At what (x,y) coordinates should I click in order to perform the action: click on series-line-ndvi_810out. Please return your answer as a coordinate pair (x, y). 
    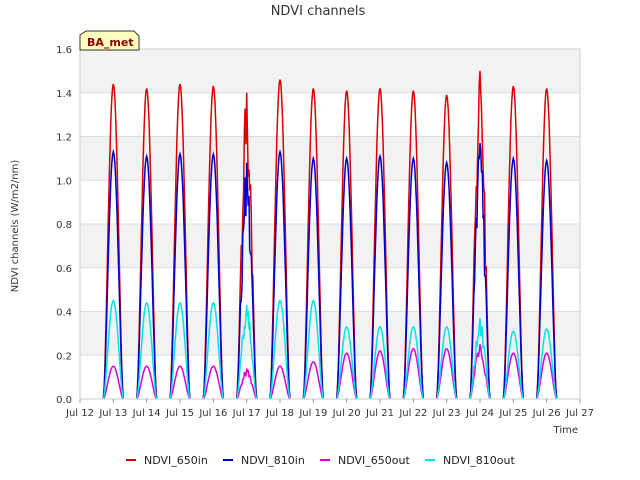
    Looking at the image, I should click on (330, 349).